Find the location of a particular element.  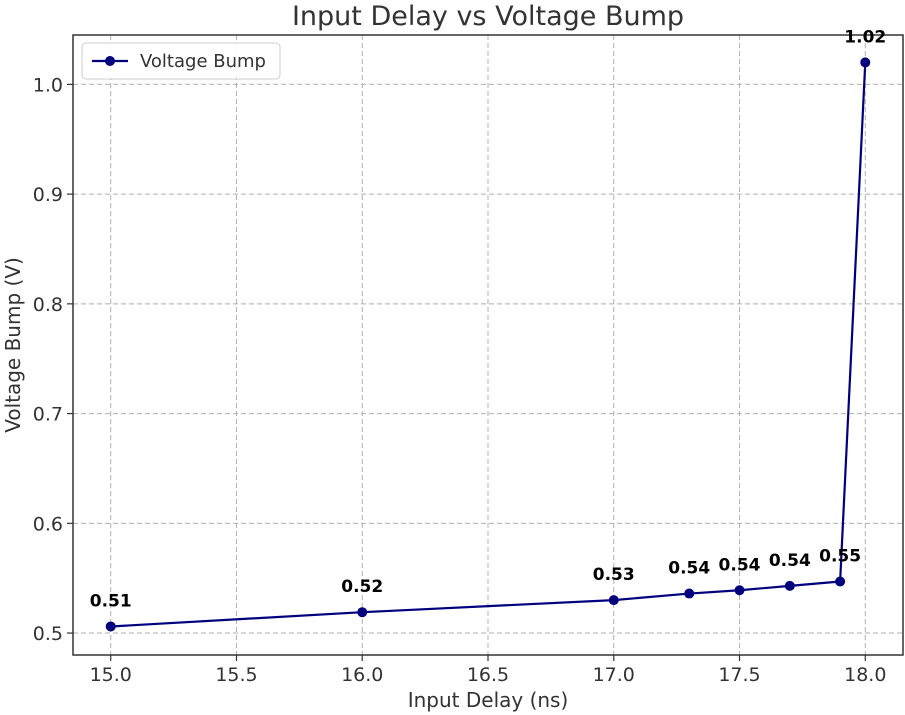

data-label: 0.52 is located at coordinates (362, 587).